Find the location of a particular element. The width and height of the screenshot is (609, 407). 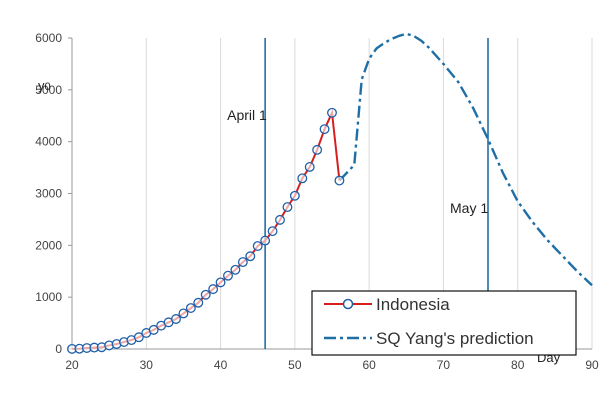

legend-label-indonesia: Indonesia is located at coordinates (413, 304).